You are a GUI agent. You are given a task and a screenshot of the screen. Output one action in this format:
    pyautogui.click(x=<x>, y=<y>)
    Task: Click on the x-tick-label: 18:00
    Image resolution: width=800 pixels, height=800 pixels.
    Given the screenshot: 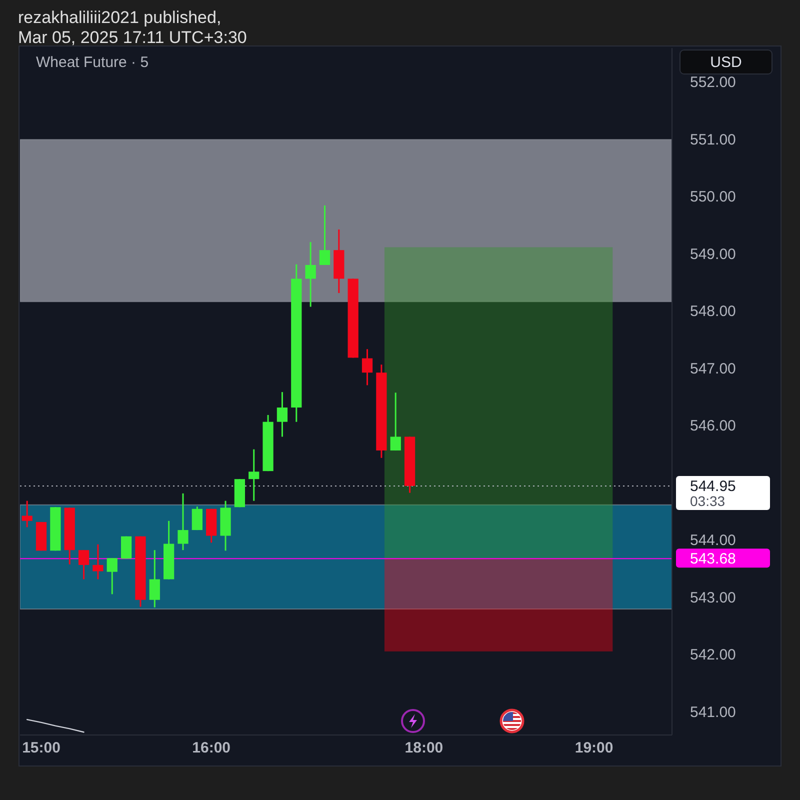 What is the action you would take?
    pyautogui.click(x=424, y=748)
    